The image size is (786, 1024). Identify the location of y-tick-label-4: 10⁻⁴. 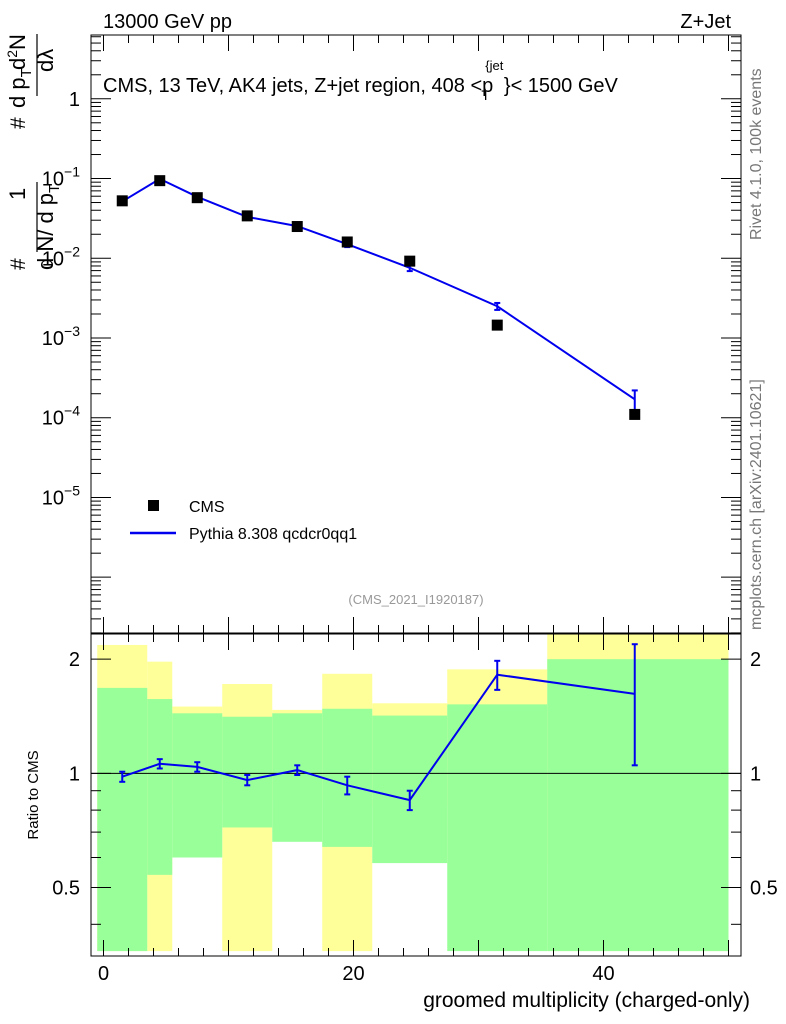
(61, 416).